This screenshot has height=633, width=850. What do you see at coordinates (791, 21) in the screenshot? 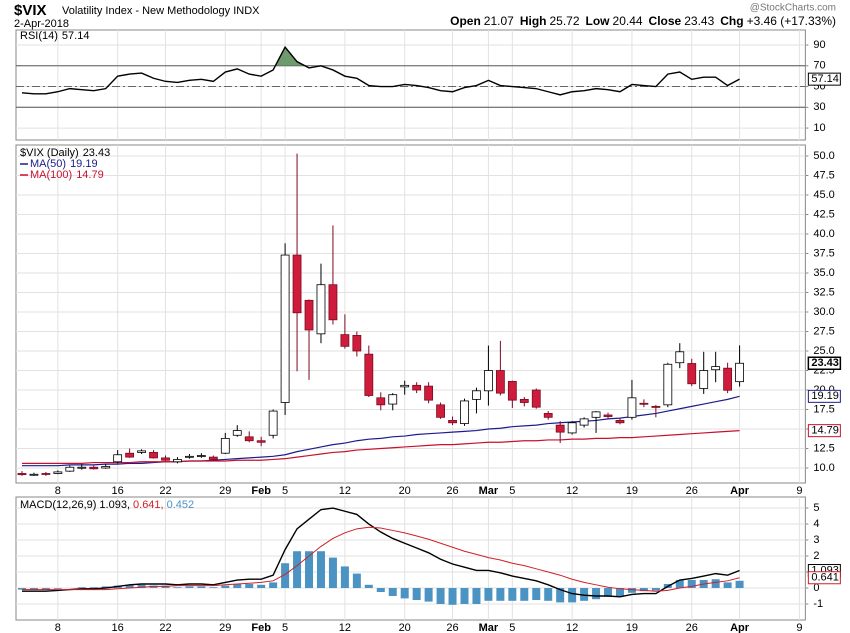
I see `quote-value: +3.46 (+17.33%)` at bounding box center [791, 21].